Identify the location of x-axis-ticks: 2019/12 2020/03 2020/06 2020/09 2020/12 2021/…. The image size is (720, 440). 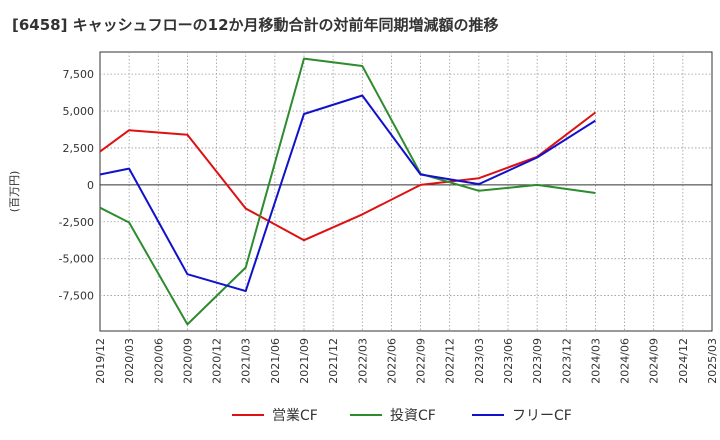
(406, 361).